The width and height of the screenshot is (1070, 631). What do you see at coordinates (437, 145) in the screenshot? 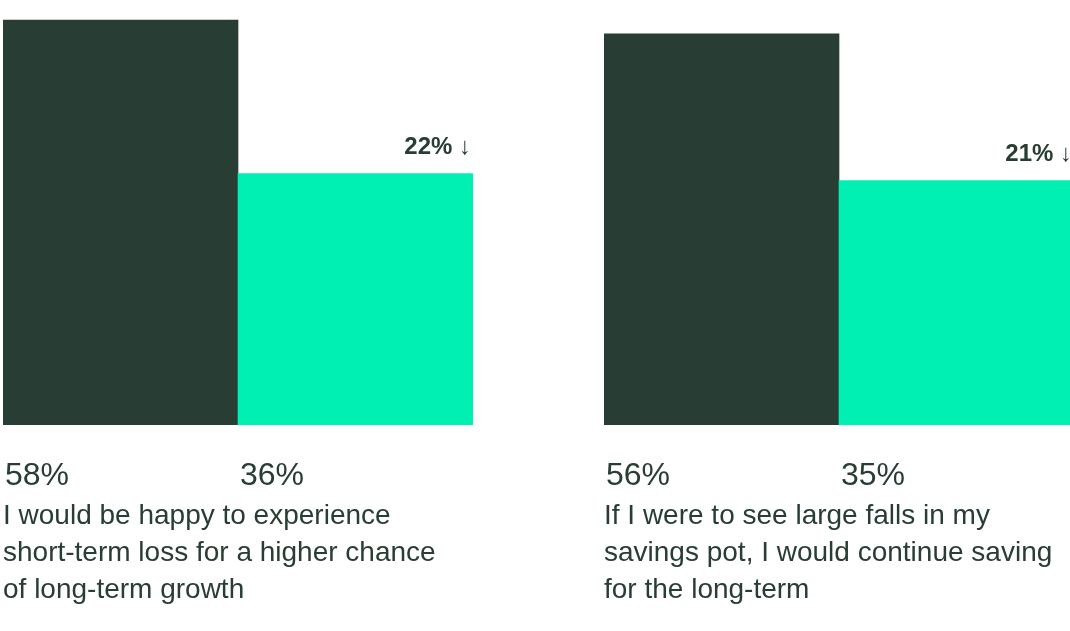
I see `annotation: 22% ↓` at bounding box center [437, 145].